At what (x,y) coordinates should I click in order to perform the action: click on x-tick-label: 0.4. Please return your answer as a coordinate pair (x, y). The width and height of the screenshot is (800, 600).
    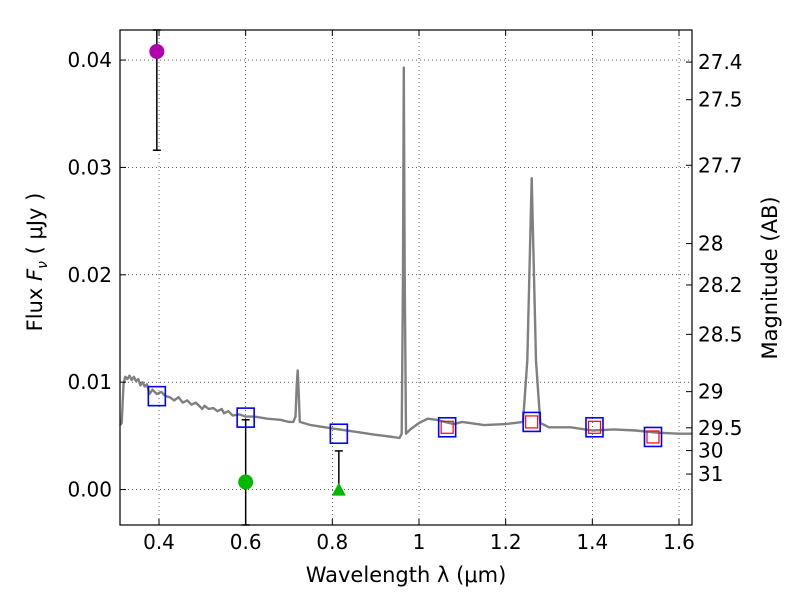
    Looking at the image, I should click on (159, 542).